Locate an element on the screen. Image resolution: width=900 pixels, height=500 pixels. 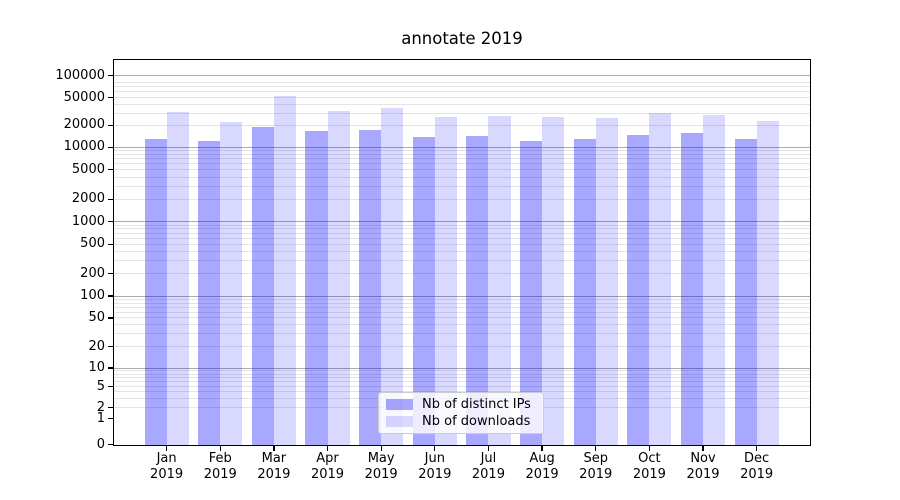
x-tick-label-month: Mar is located at coordinates (274, 458).